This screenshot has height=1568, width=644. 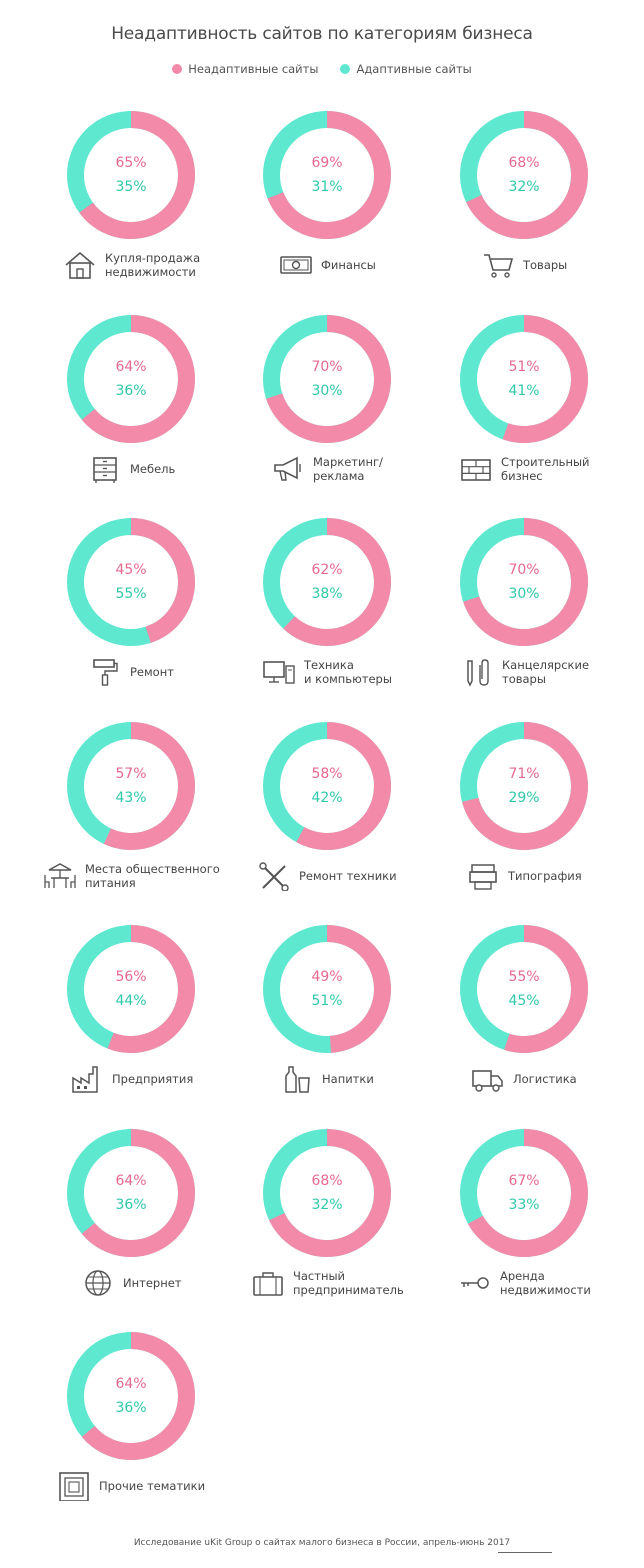 I want to click on category-label: Ремонт техники, so click(x=348, y=875).